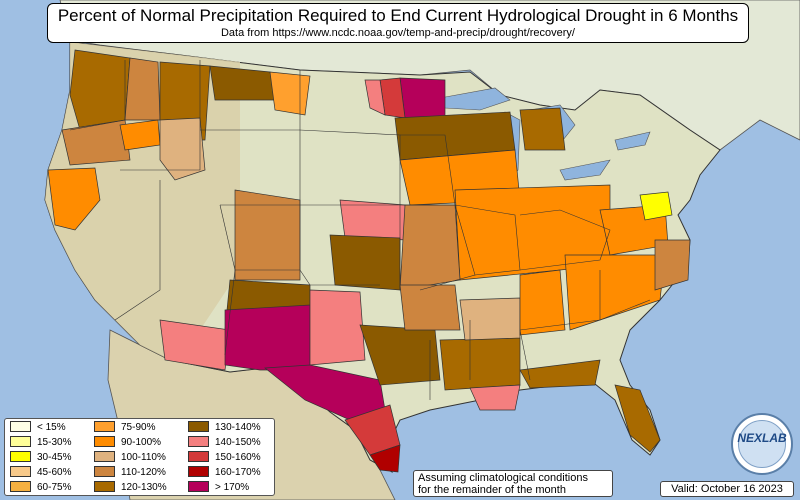 The image size is (800, 500). I want to click on region-arkansas, so click(430, 307).